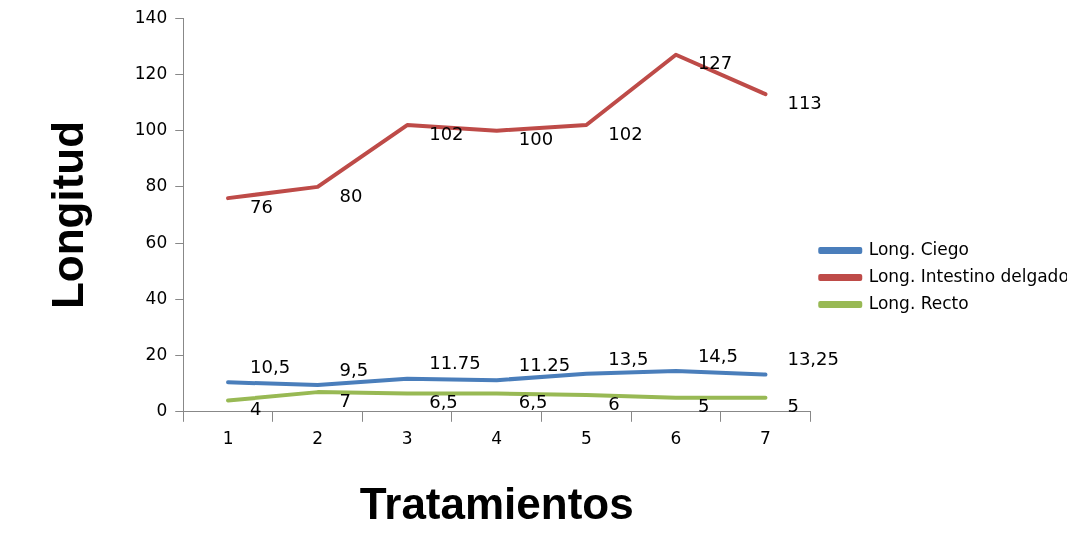 Image resolution: width=1077 pixels, height=537 pixels. What do you see at coordinates (544, 364) in the screenshot?
I see `data-label: 11.25` at bounding box center [544, 364].